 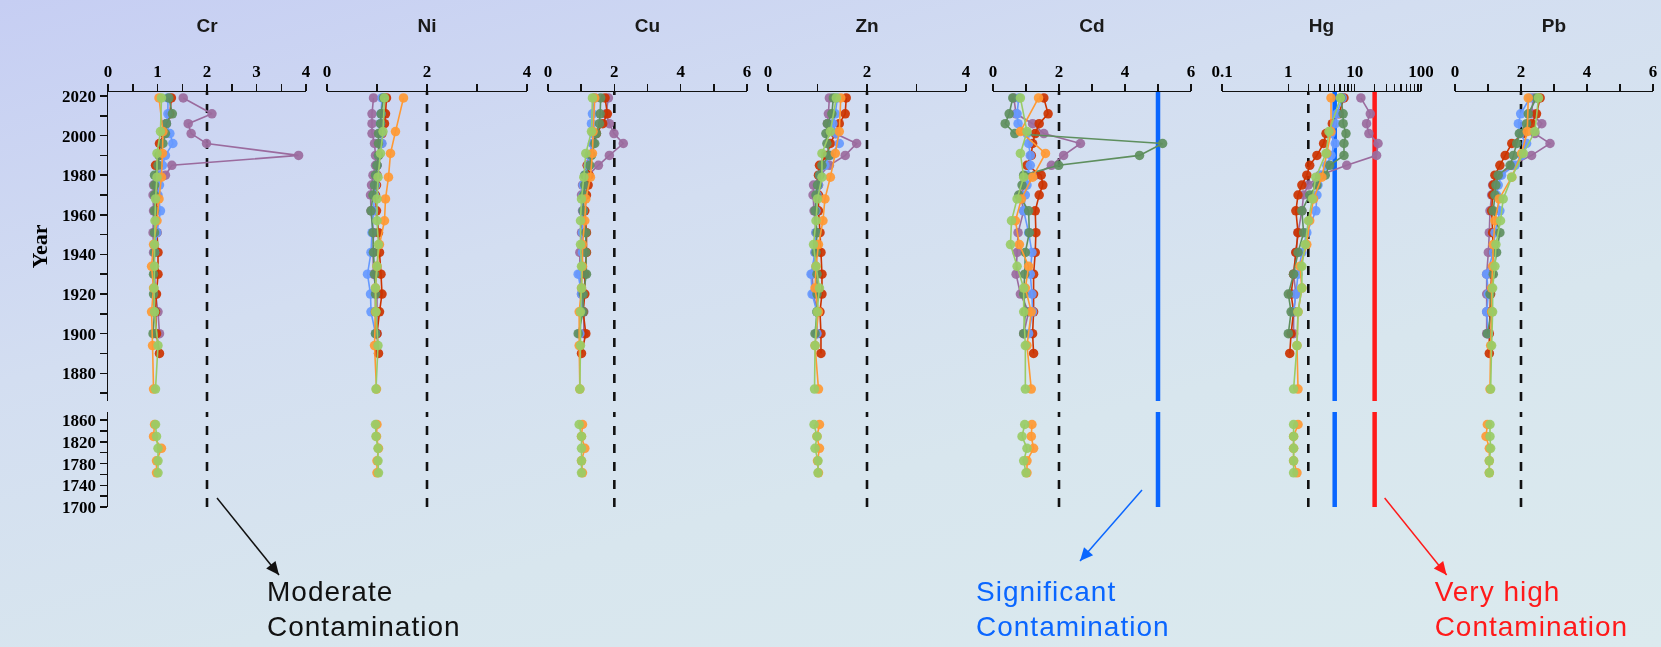 What do you see at coordinates (79, 215) in the screenshot?
I see `y-tick-label: 1960` at bounding box center [79, 215].